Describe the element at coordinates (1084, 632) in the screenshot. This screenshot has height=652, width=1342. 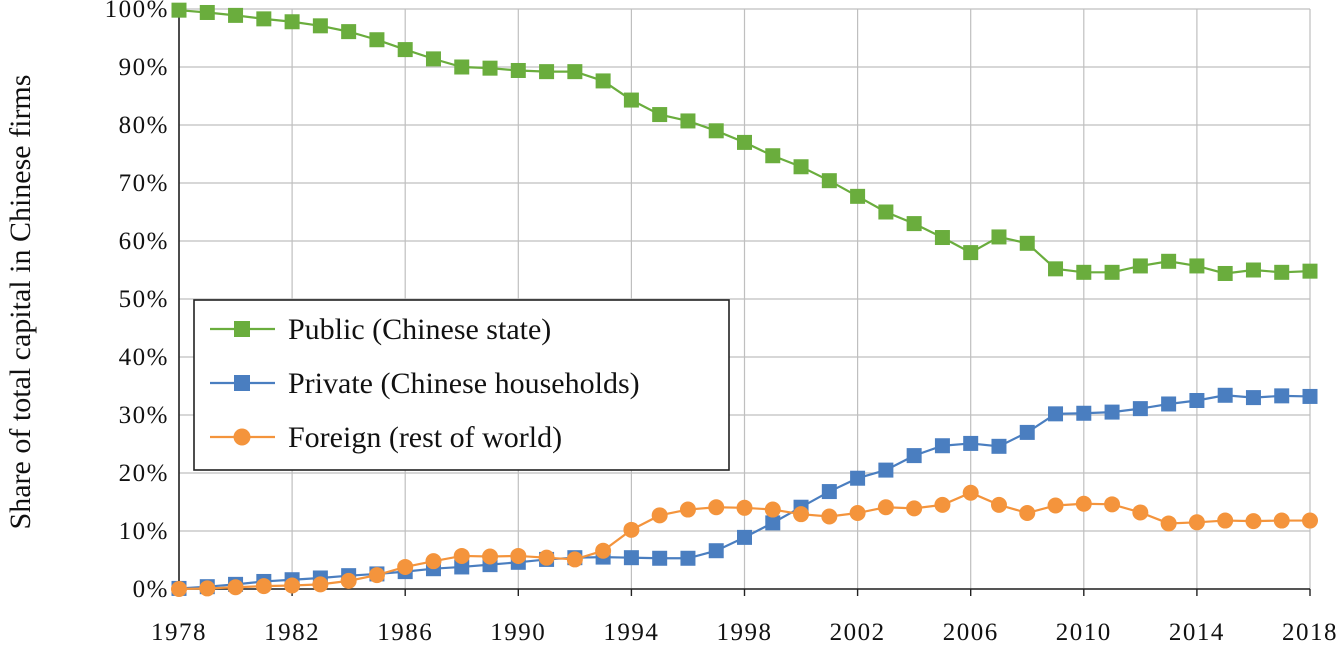
I see `x-tick-label: 2010` at that location.